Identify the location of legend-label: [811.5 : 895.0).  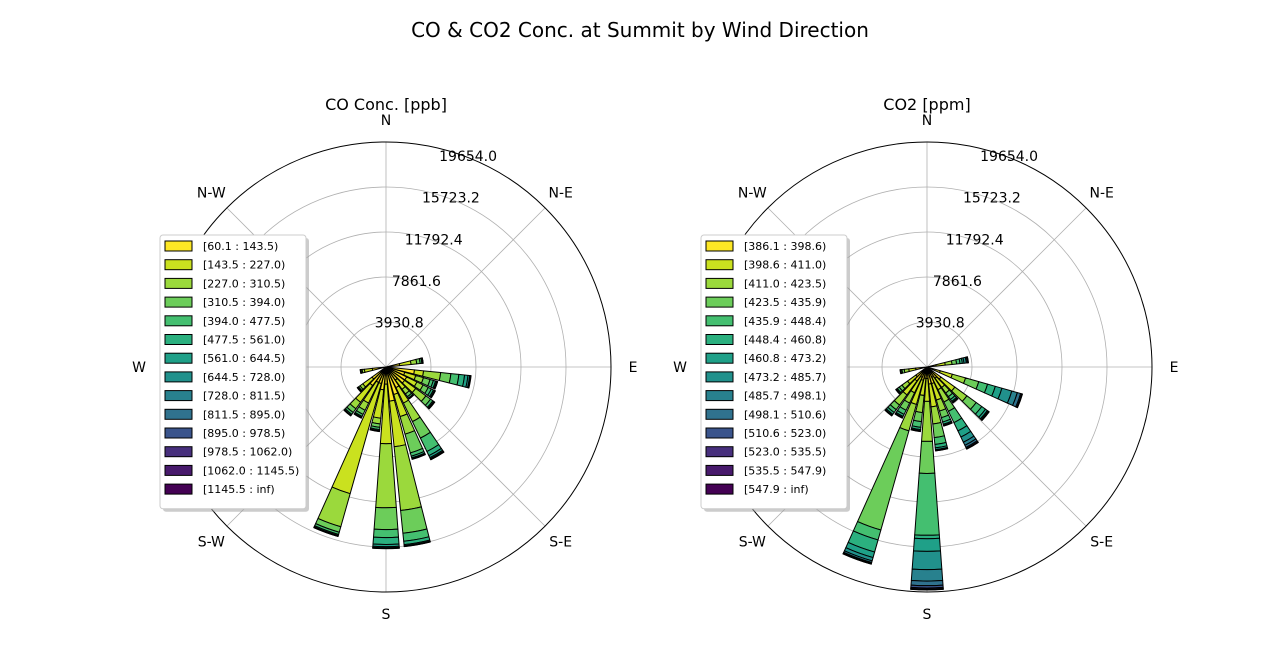
(244, 414).